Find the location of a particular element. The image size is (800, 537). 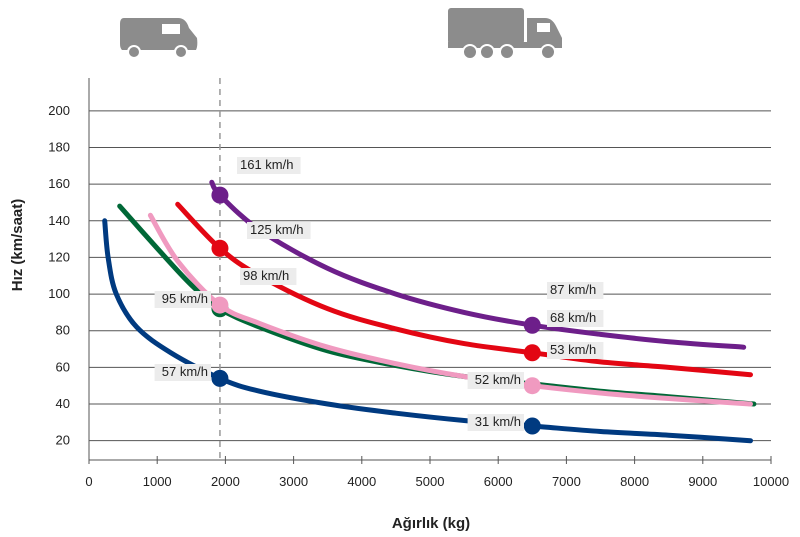

data-label: 31 km/h is located at coordinates (498, 421).